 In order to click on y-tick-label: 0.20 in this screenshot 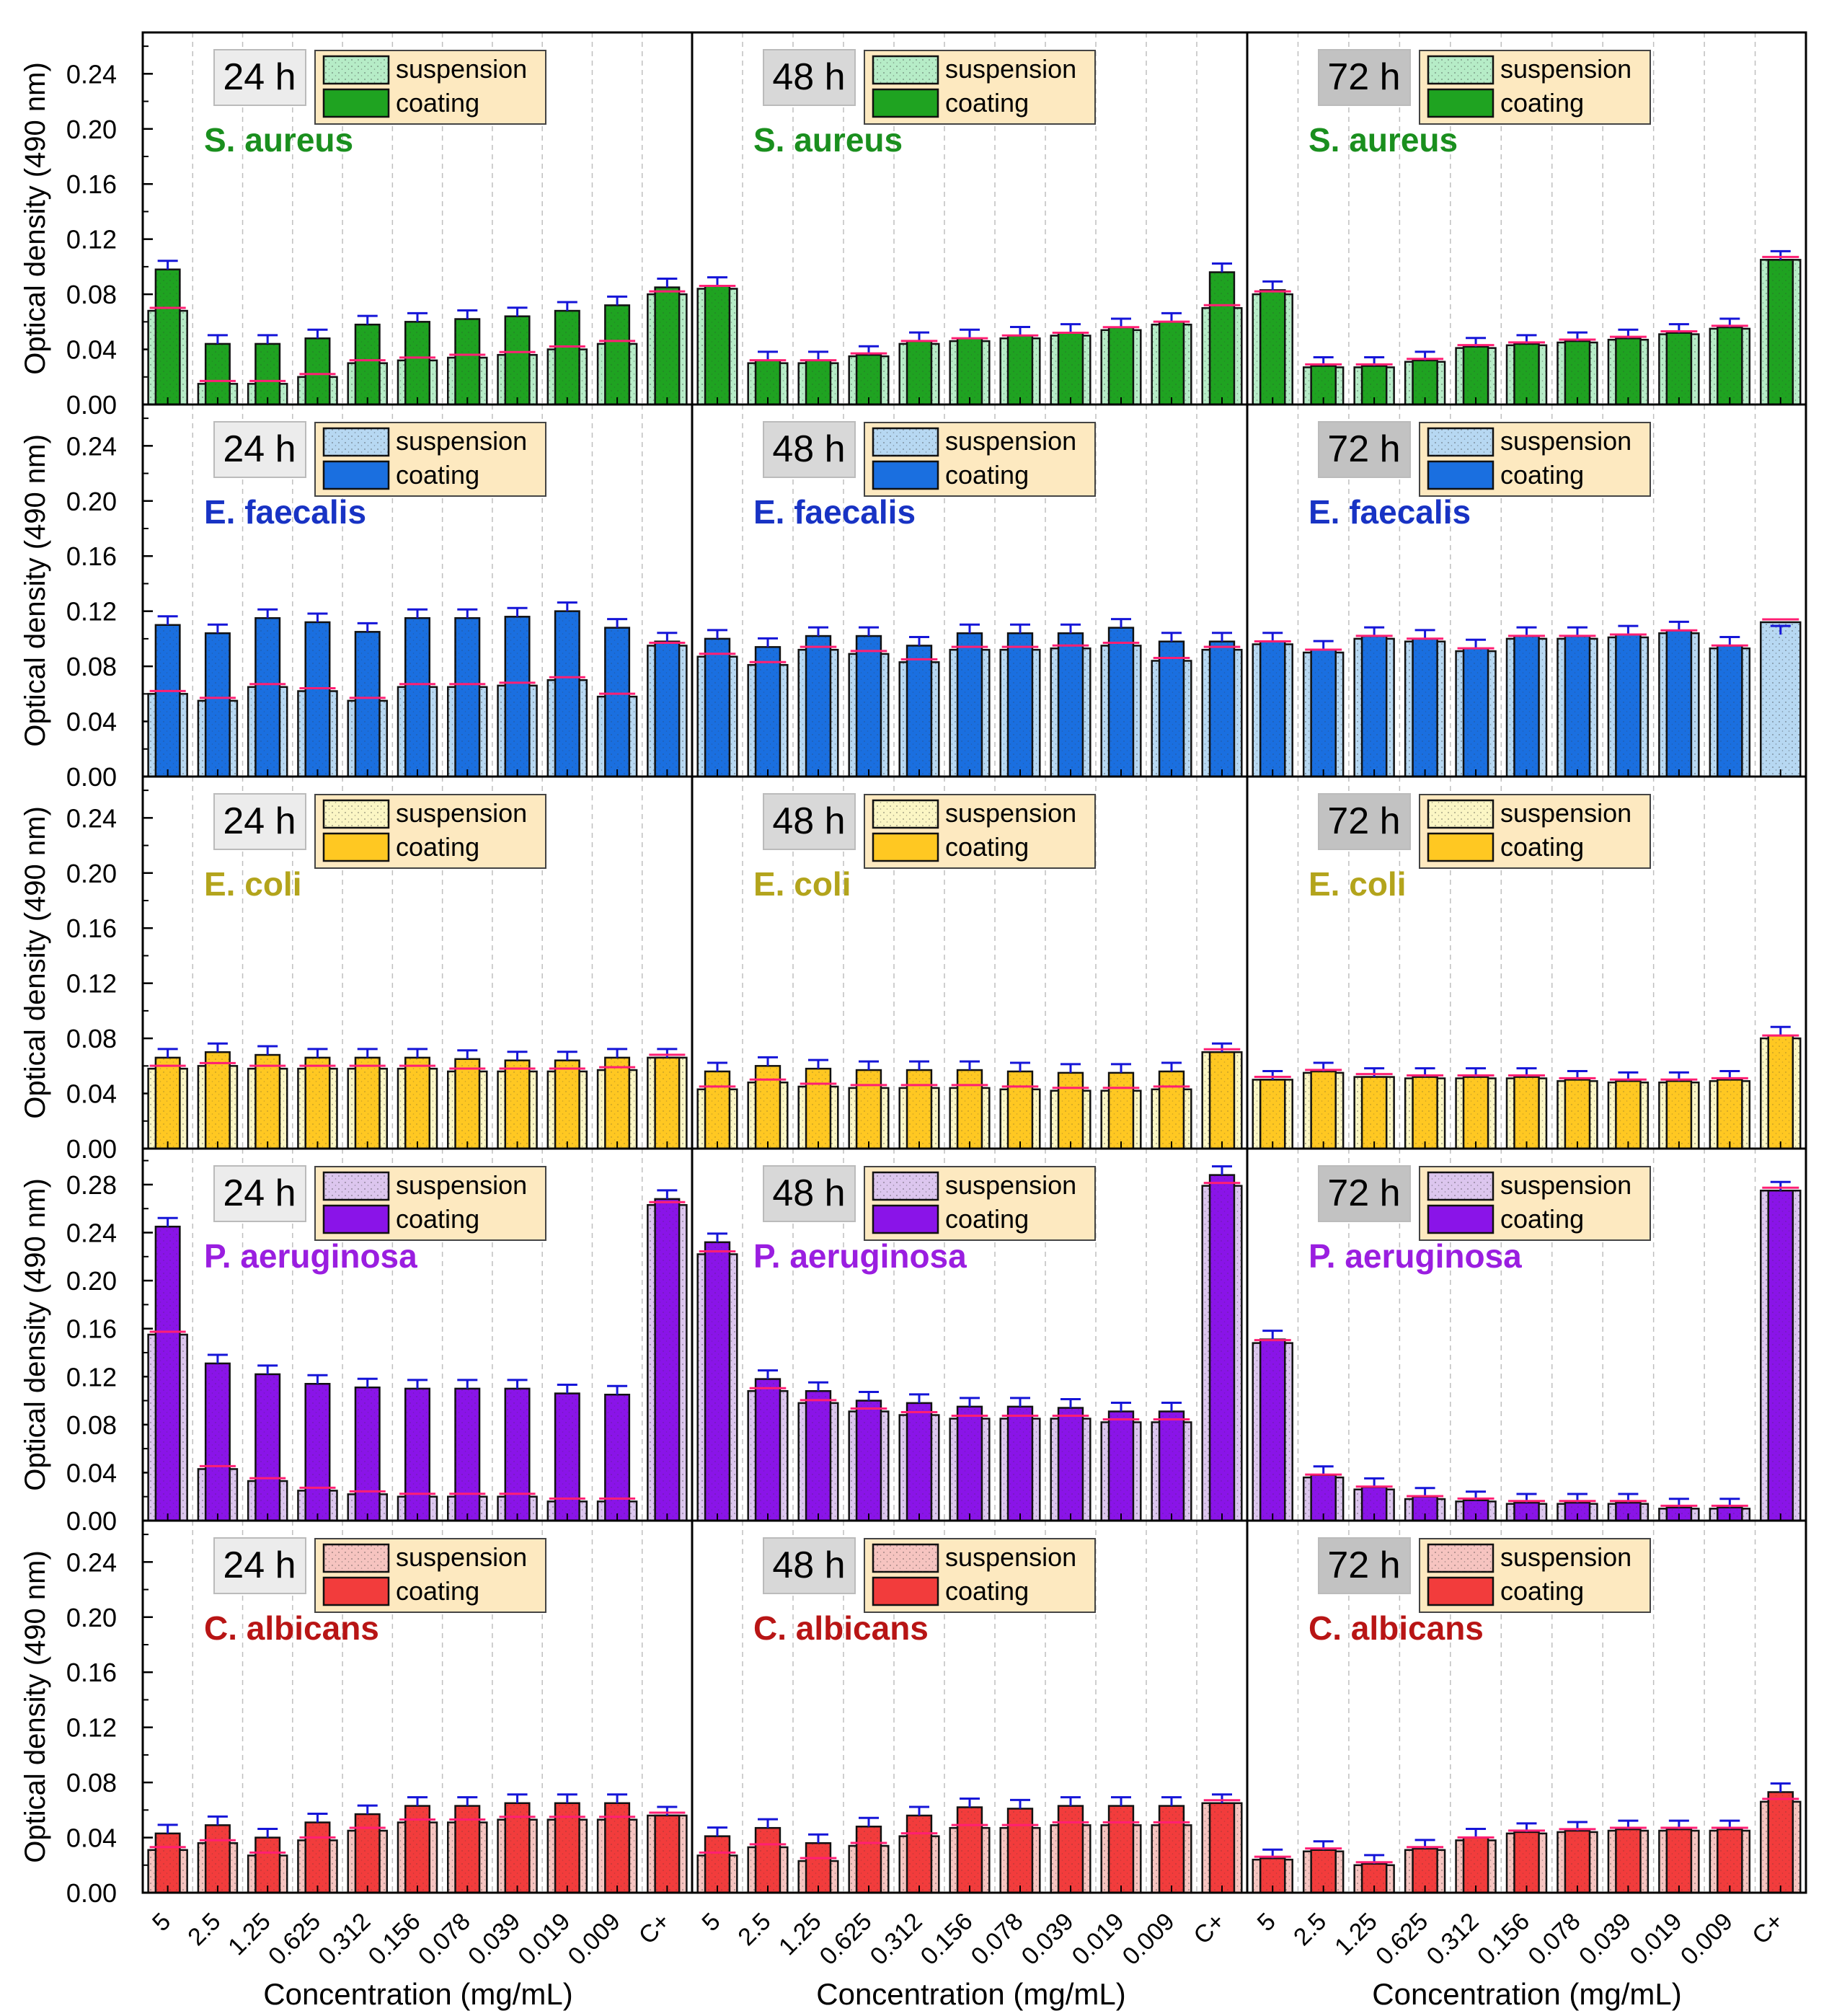, I will do `click(91, 129)`.